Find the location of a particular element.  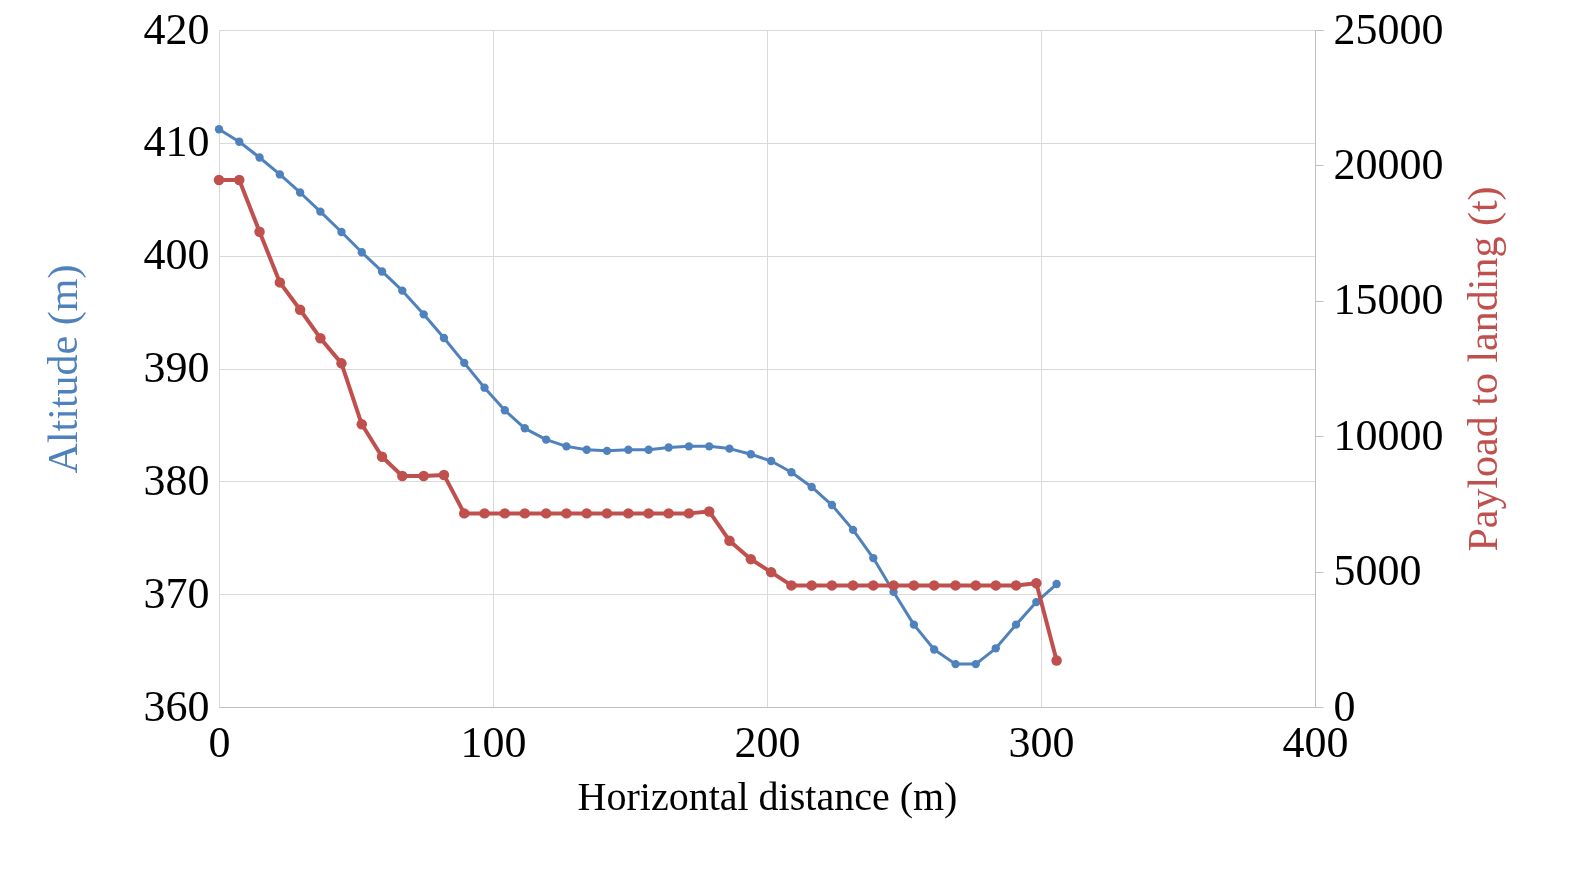

x-tick-label: 0 is located at coordinates (219, 742).